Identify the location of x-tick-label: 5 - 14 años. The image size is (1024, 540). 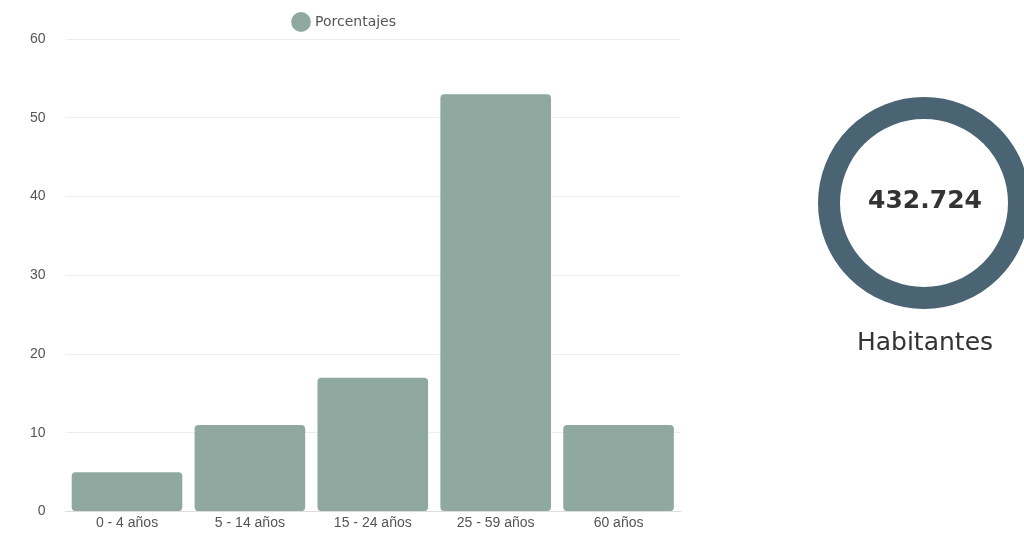
(249, 521).